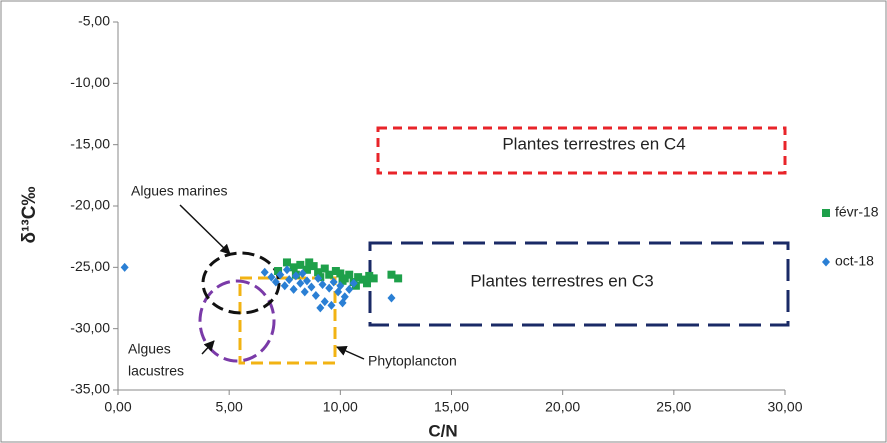 The height and width of the screenshot is (443, 887). What do you see at coordinates (854, 261) in the screenshot?
I see `legend-label: oct-18` at bounding box center [854, 261].